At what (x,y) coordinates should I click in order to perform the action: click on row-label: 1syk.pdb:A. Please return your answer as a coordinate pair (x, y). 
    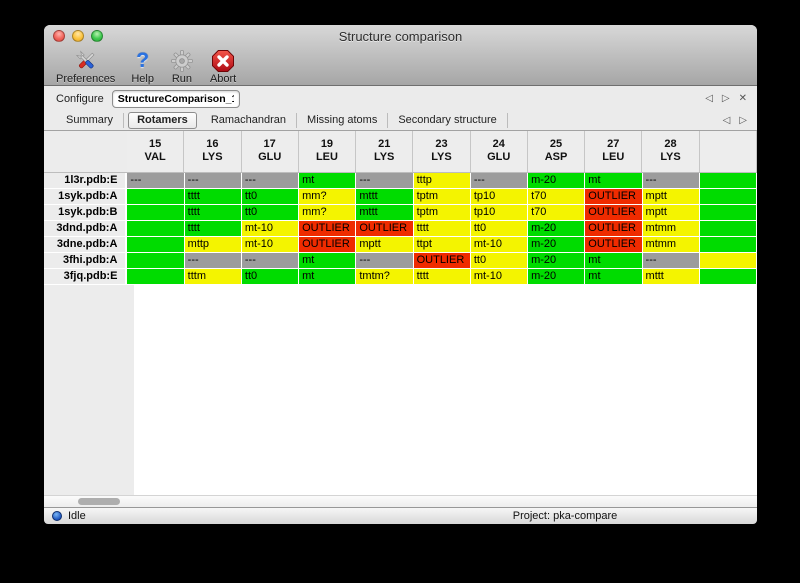
    Looking at the image, I should click on (85, 196).